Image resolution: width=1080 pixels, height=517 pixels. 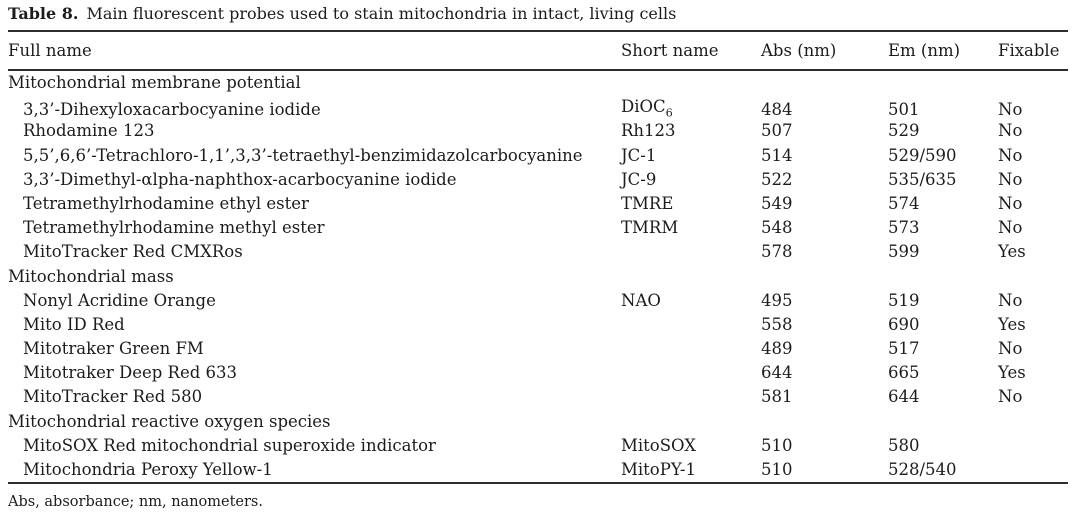 What do you see at coordinates (647, 203) in the screenshot?
I see `short-name-cell: TMRE` at bounding box center [647, 203].